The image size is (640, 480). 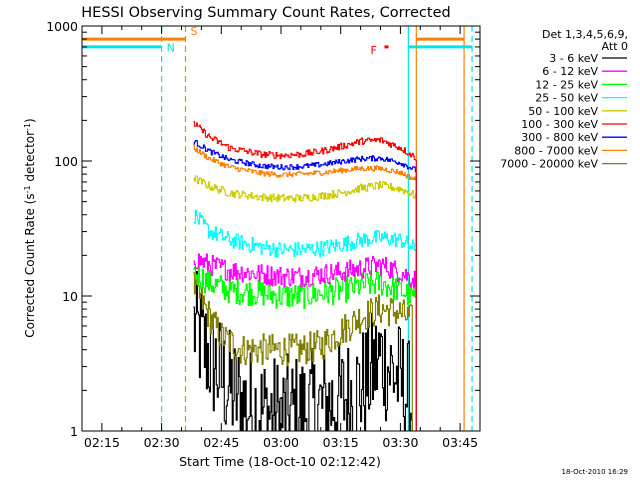 What do you see at coordinates (62, 26) in the screenshot?
I see `y-tick-label-3: 1000` at bounding box center [62, 26].